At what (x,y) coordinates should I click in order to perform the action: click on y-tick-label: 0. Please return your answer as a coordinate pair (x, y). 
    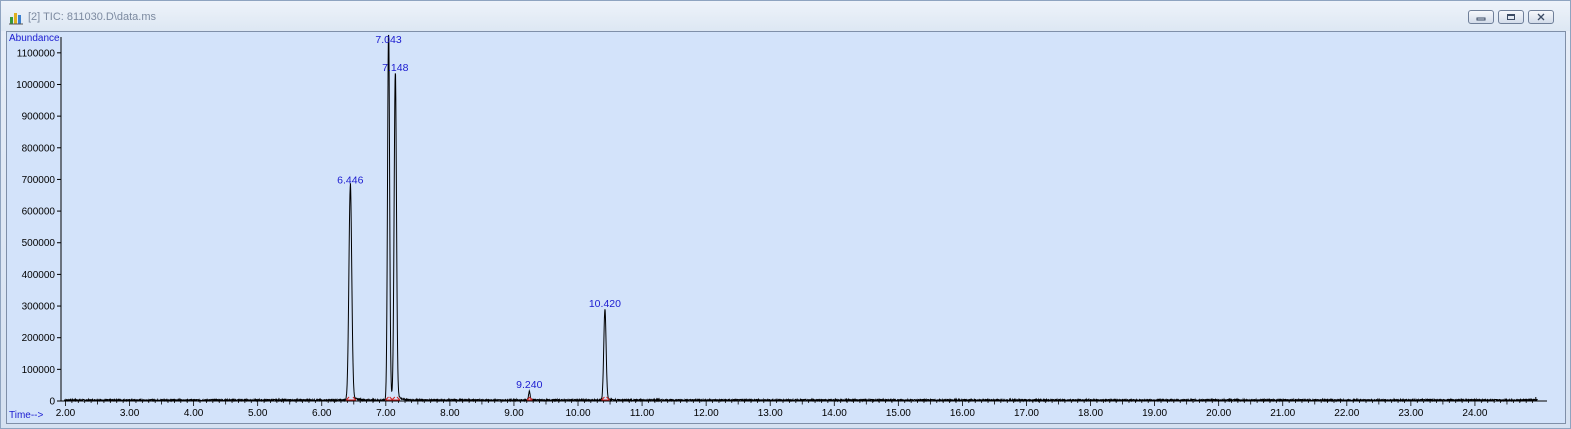
    Looking at the image, I should click on (52, 402).